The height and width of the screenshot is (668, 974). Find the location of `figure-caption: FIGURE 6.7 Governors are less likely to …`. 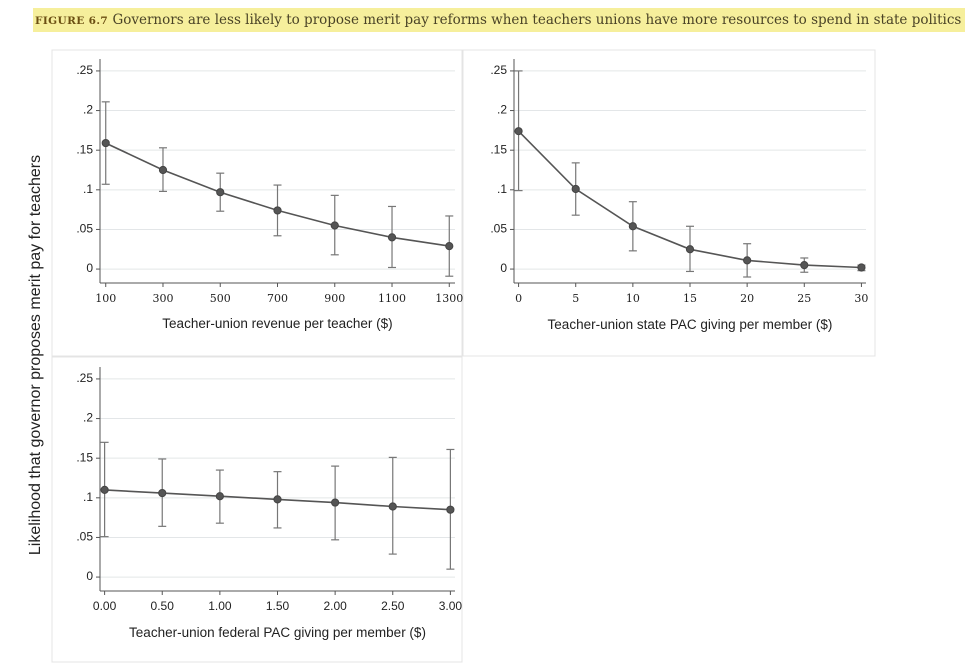

figure-caption: FIGURE 6.7 Governors are less likely to … is located at coordinates (499, 20).